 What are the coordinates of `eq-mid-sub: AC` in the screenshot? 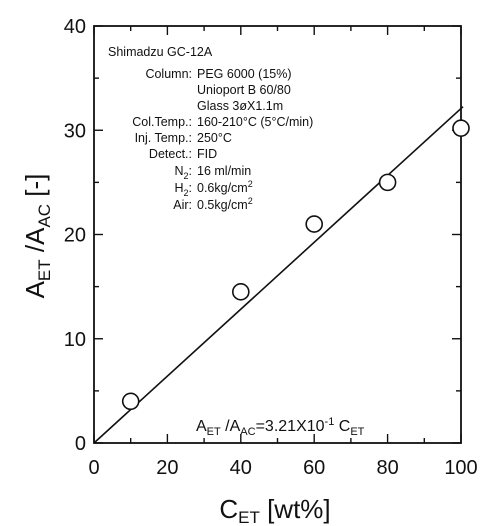 It's located at (247, 432).